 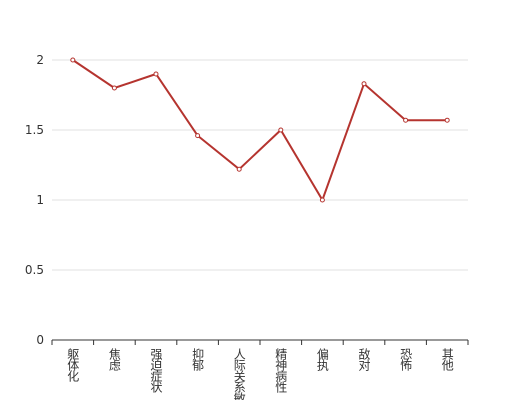 What do you see at coordinates (281, 371) in the screenshot?
I see `x-tick-label: 精神病性` at bounding box center [281, 371].